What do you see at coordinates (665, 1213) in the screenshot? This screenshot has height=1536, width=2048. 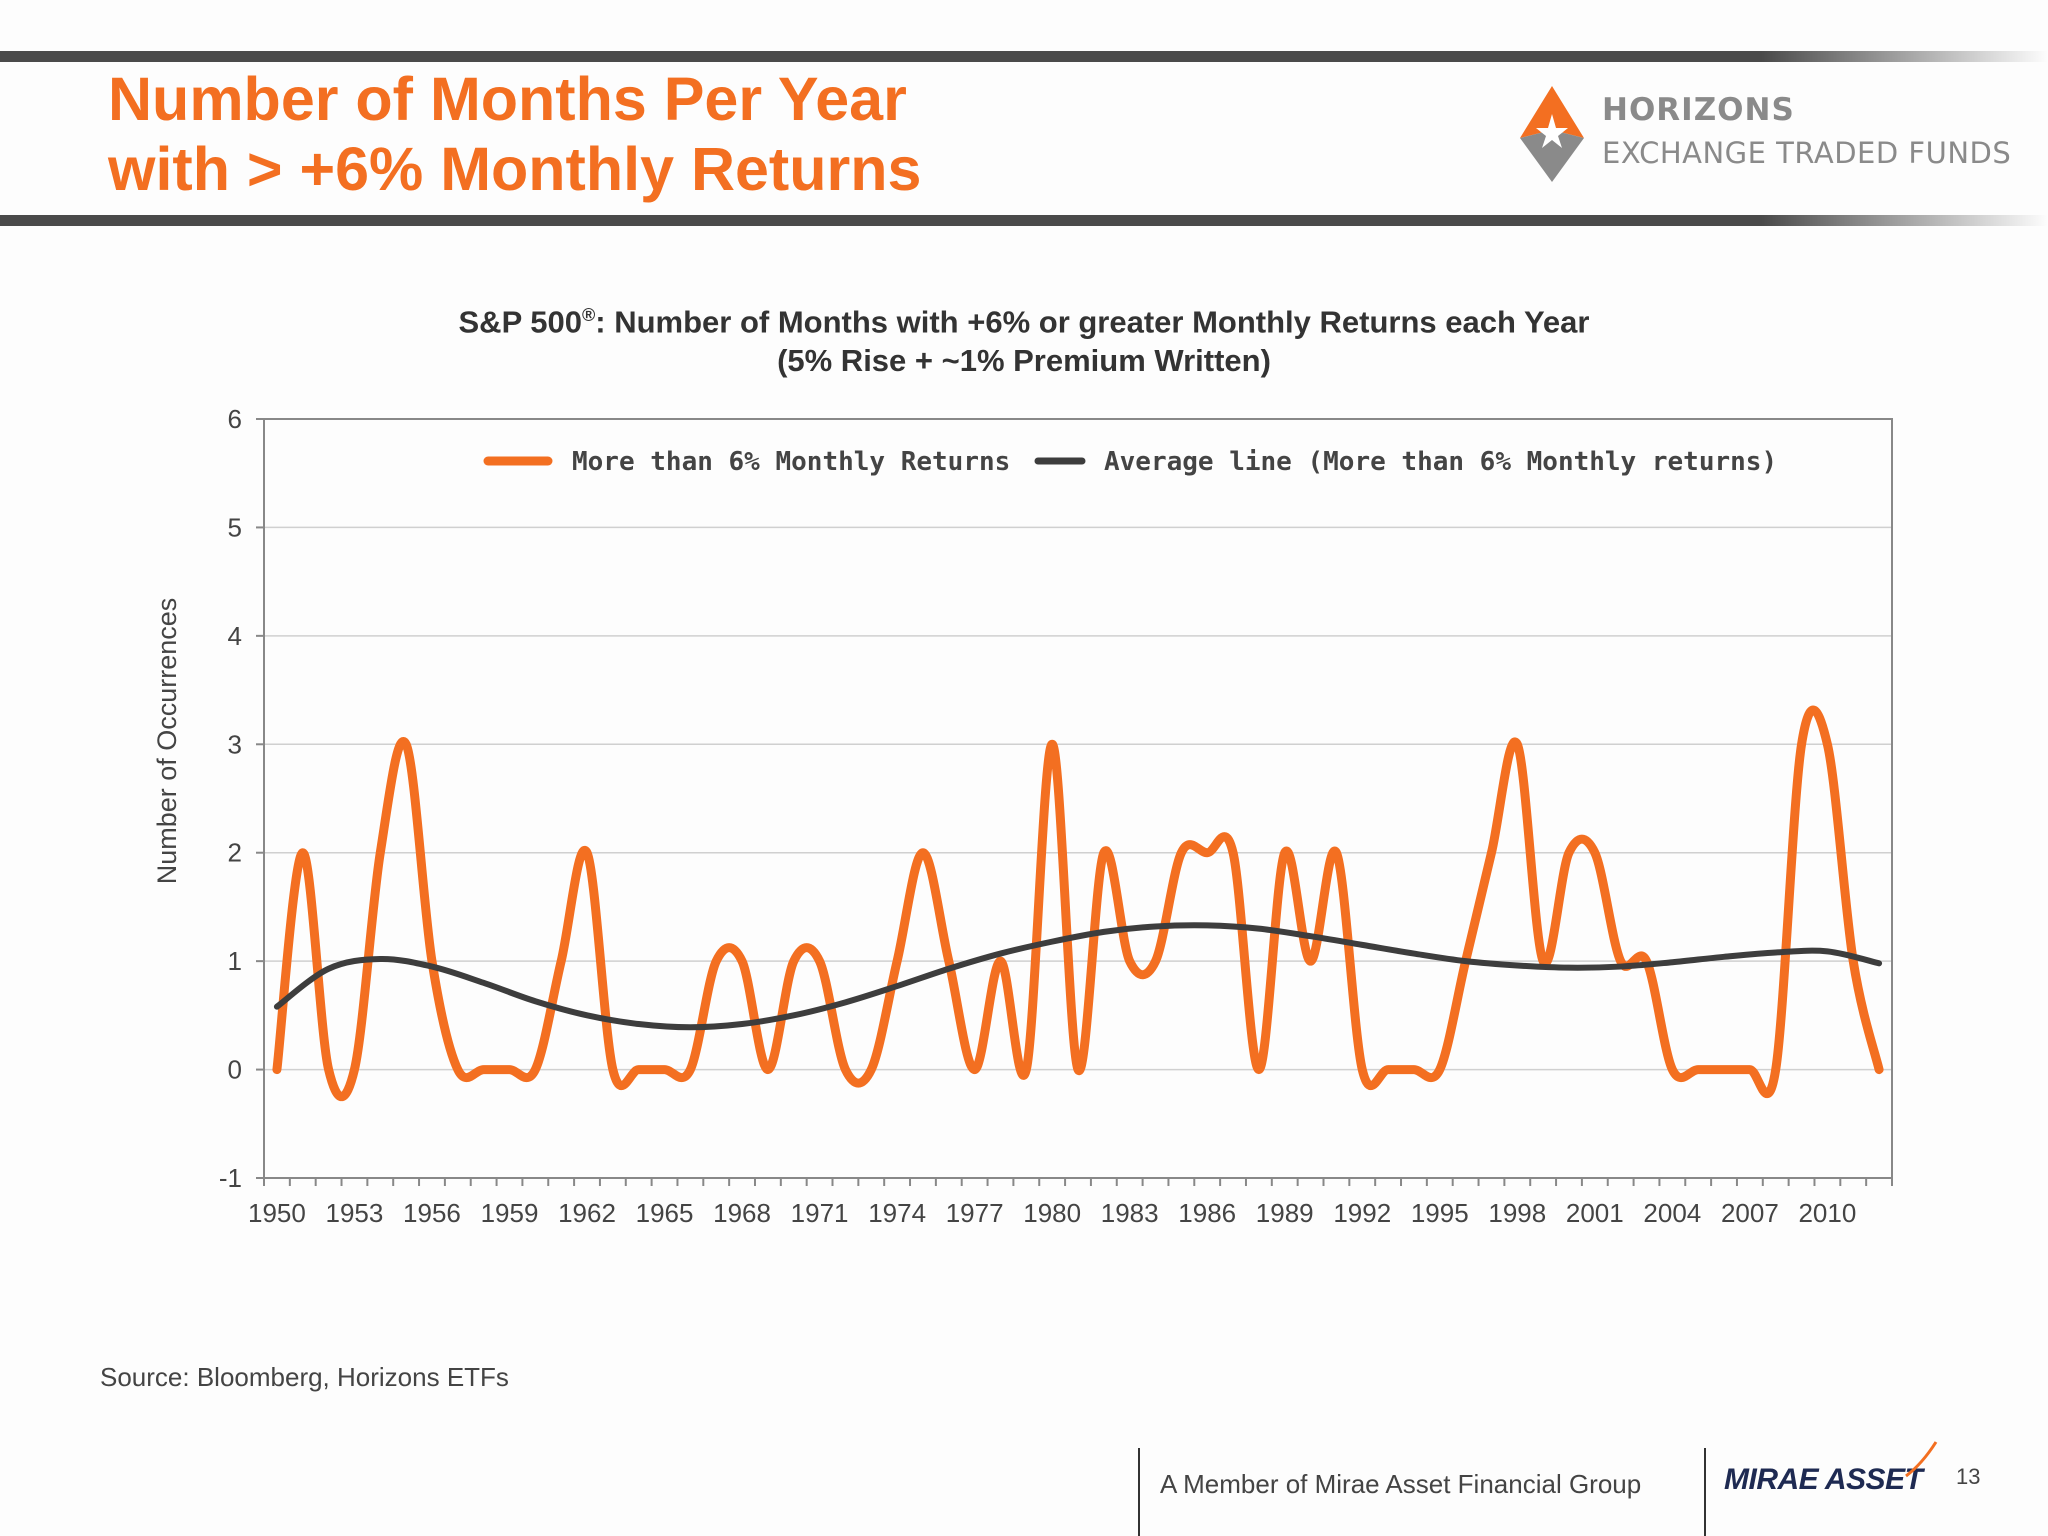 I see `x-tick-label: 1965` at bounding box center [665, 1213].